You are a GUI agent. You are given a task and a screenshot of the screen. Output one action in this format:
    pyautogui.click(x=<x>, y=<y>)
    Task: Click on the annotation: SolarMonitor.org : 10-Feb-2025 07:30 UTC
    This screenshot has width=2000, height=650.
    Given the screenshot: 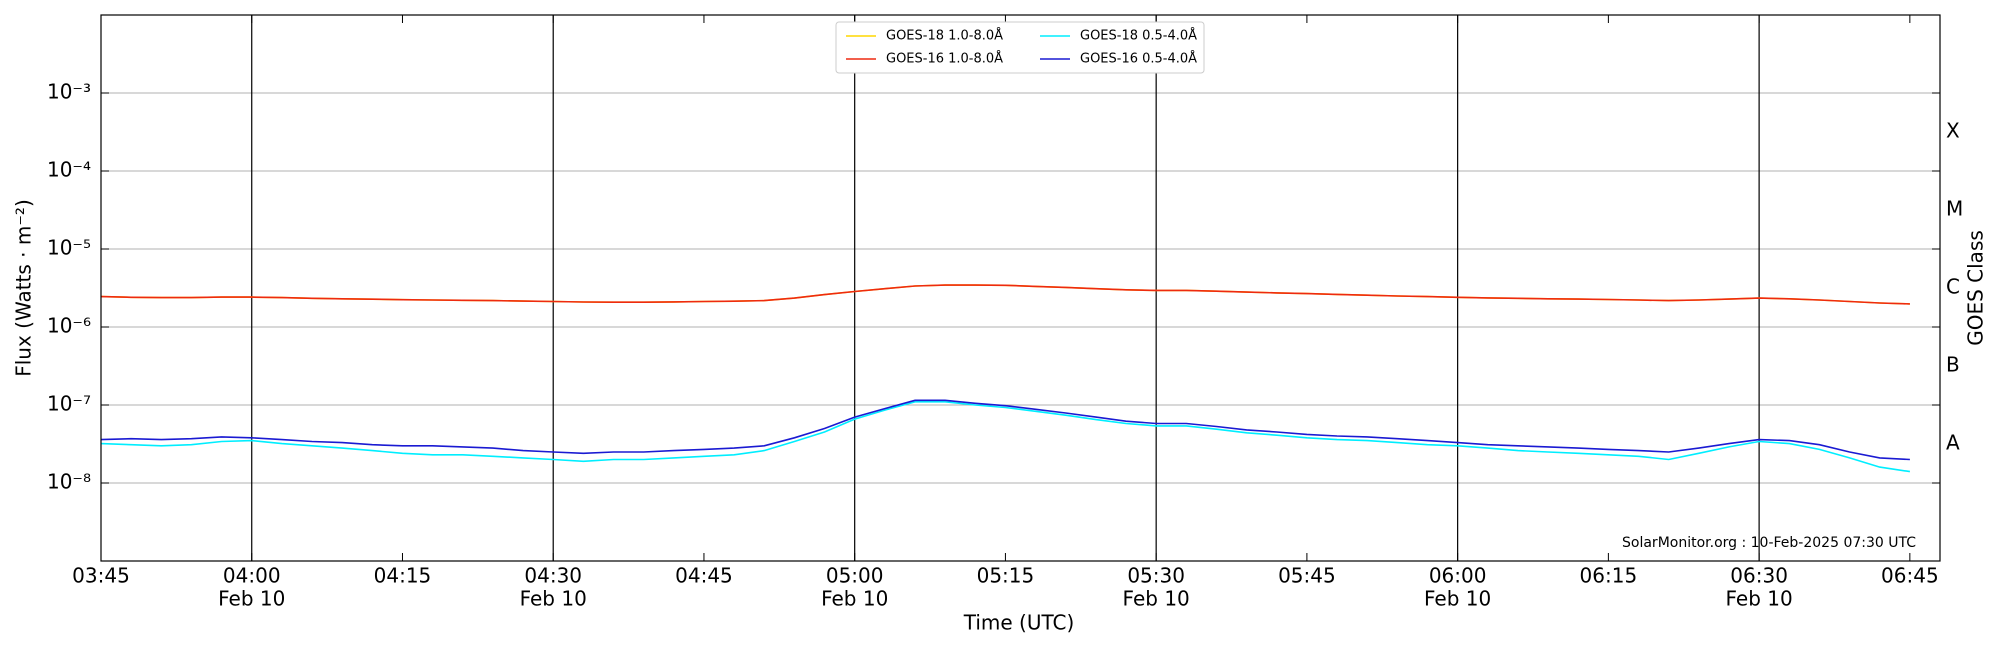 What is the action you would take?
    pyautogui.click(x=1769, y=543)
    